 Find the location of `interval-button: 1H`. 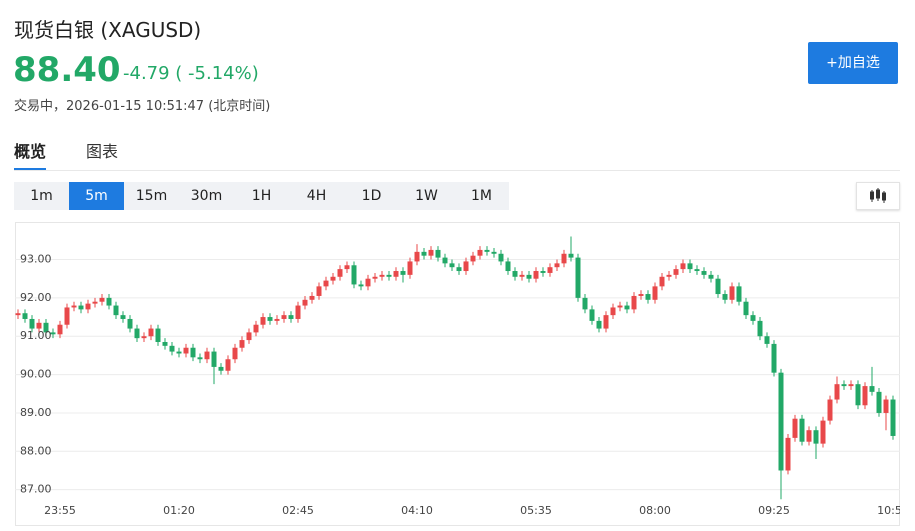

interval-button: 1H is located at coordinates (261, 196).